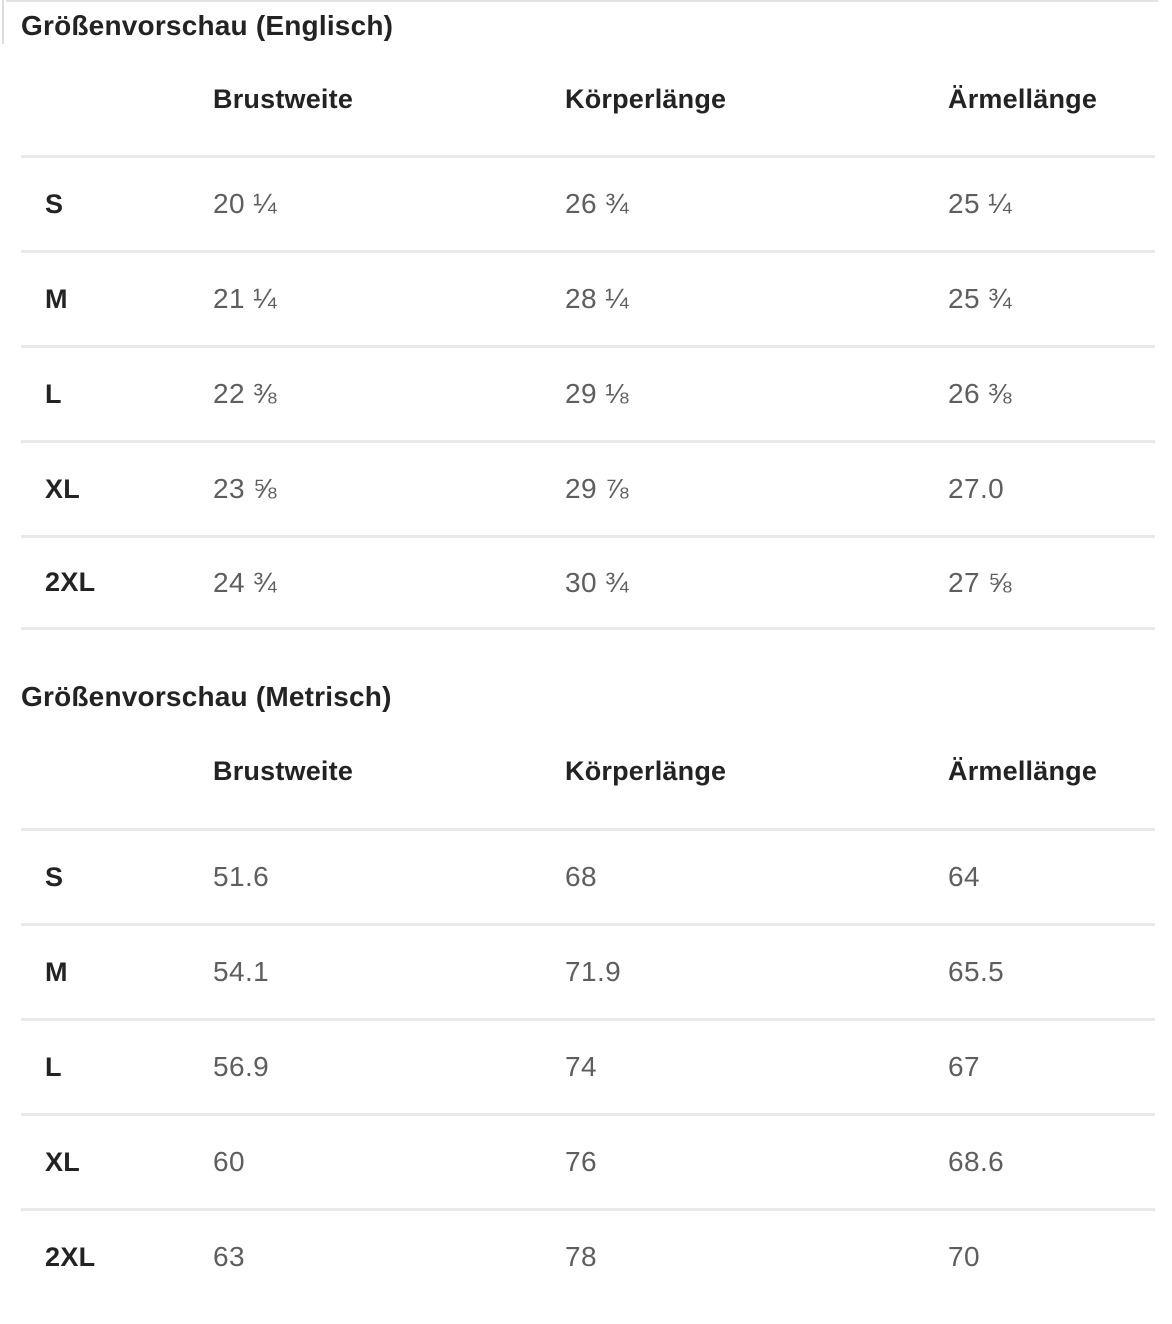 The image size is (1172, 1324). I want to click on sleeve-length-value: 25 ¾, so click(980, 298).